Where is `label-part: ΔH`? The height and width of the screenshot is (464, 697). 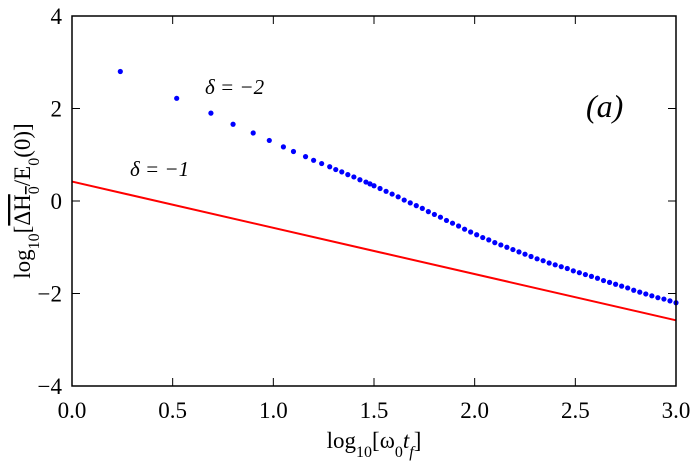
label-part: ΔH is located at coordinates (22, 209).